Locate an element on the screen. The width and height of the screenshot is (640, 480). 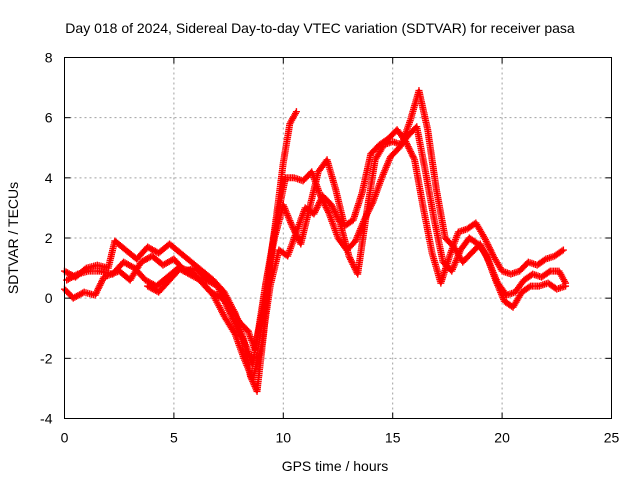
y-tick-label: 2 is located at coordinates (49, 238).